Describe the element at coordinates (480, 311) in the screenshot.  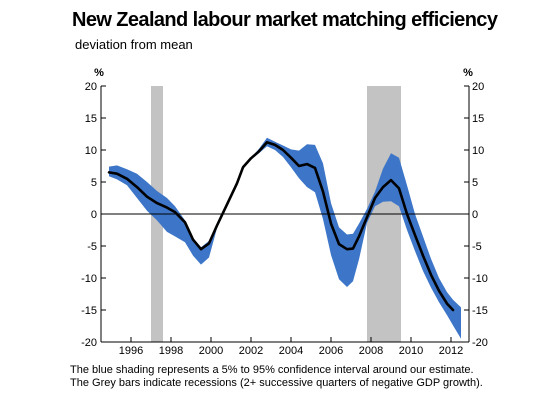
I see `y-tick-label-right--15: -15` at that location.